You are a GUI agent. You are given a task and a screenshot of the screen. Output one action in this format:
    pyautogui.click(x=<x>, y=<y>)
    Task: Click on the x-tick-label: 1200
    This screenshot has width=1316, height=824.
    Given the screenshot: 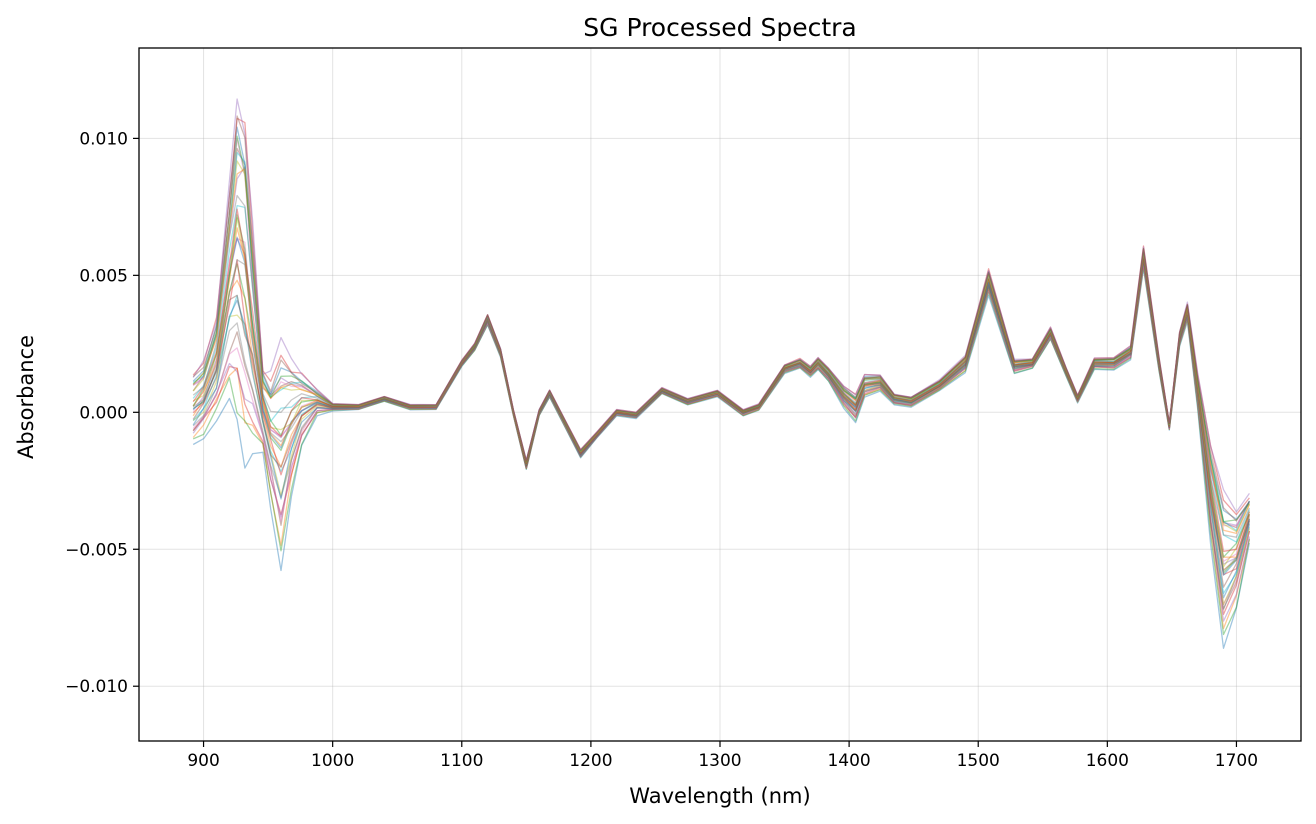 What is the action you would take?
    pyautogui.click(x=590, y=761)
    